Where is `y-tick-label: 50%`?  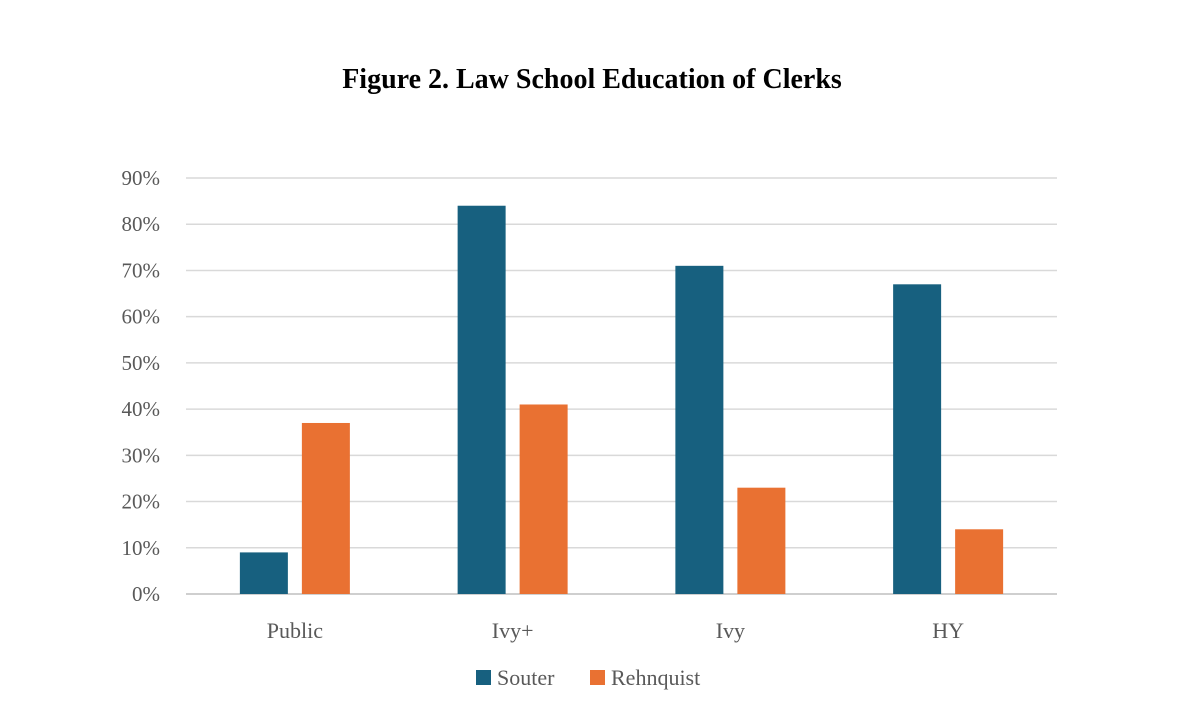 y-tick-label: 50% is located at coordinates (141, 363).